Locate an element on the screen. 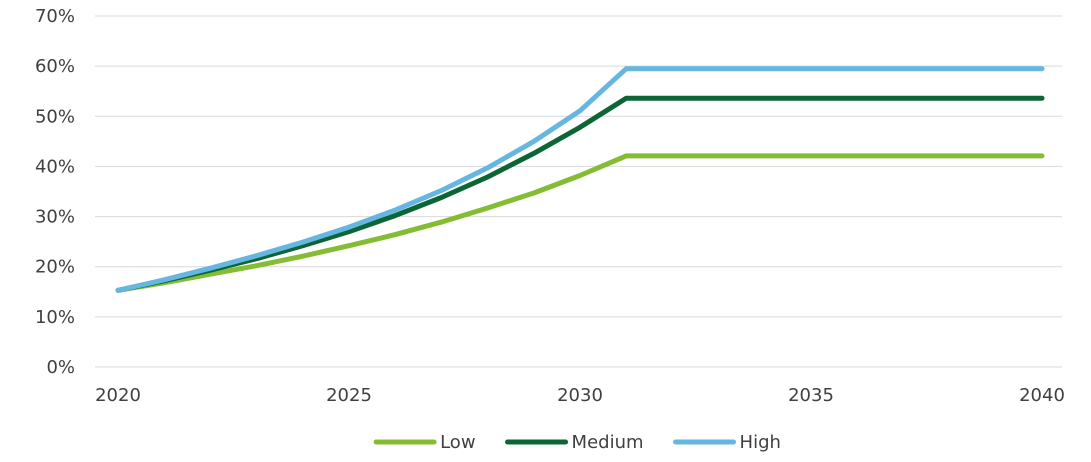 The width and height of the screenshot is (1091, 462). x-axis: 2020 2025 2030 2035 2040 is located at coordinates (580, 395).